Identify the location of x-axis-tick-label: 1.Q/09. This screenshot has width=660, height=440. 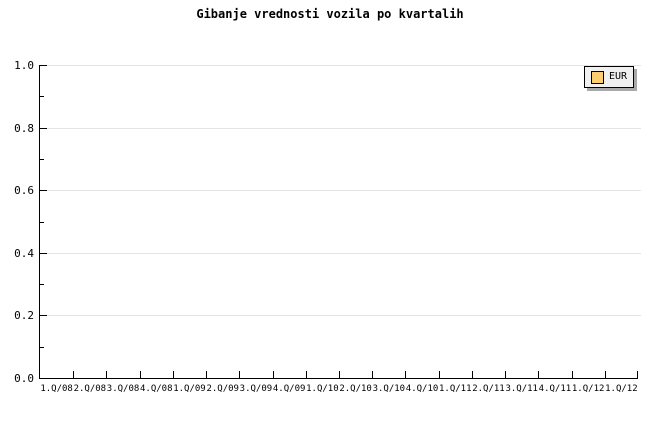
(189, 389).